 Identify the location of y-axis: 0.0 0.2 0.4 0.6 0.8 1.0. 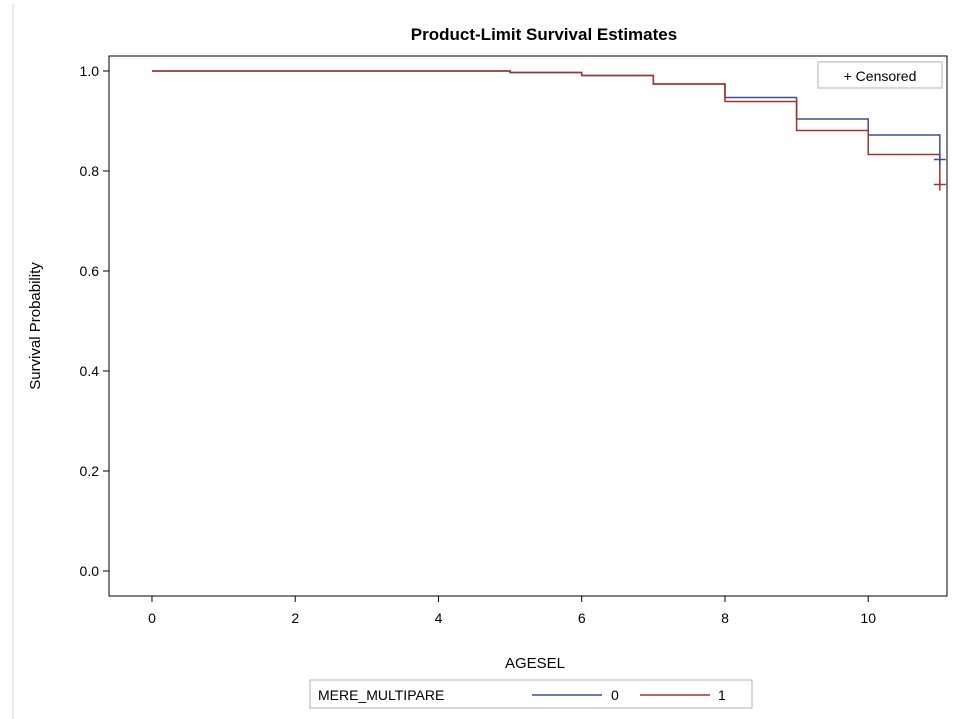
(94, 321).